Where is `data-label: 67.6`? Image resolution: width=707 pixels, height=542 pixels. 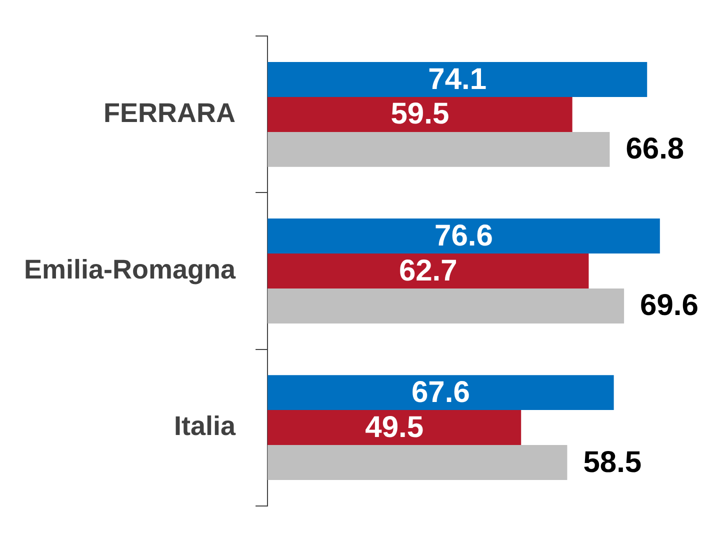
data-label: 67.6 is located at coordinates (440, 392).